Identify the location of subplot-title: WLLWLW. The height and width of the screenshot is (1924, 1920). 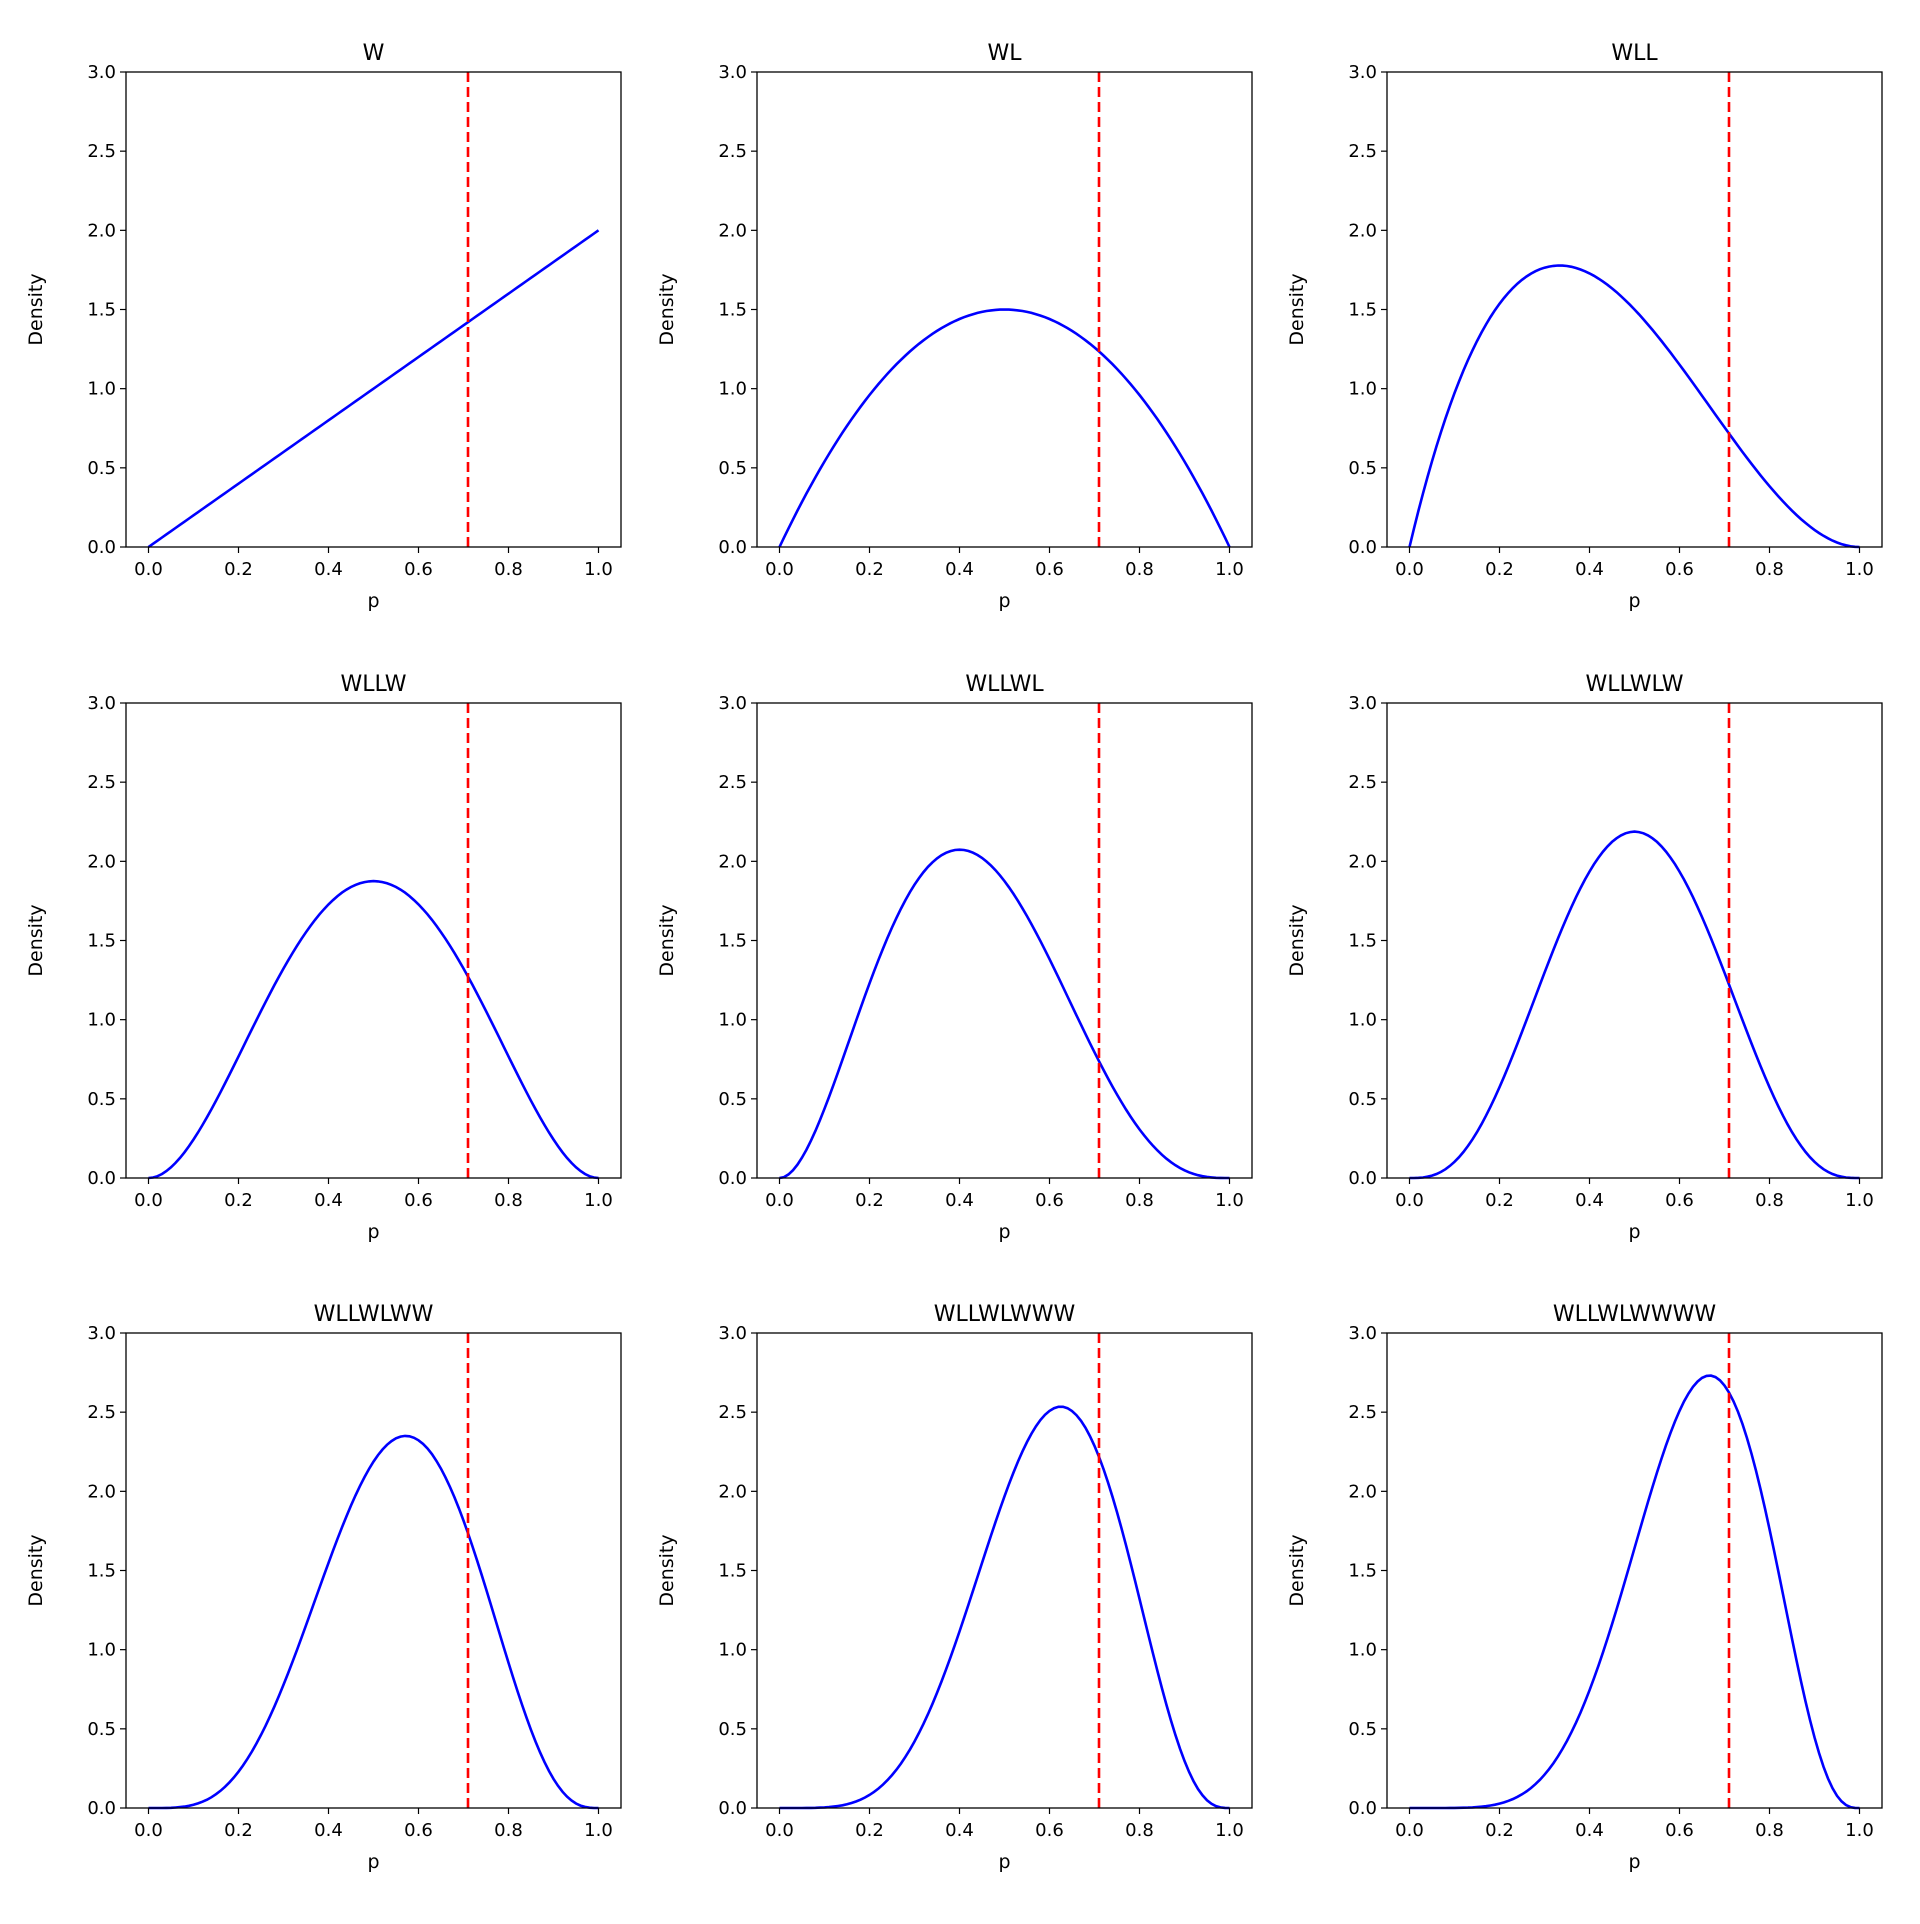
(1635, 684).